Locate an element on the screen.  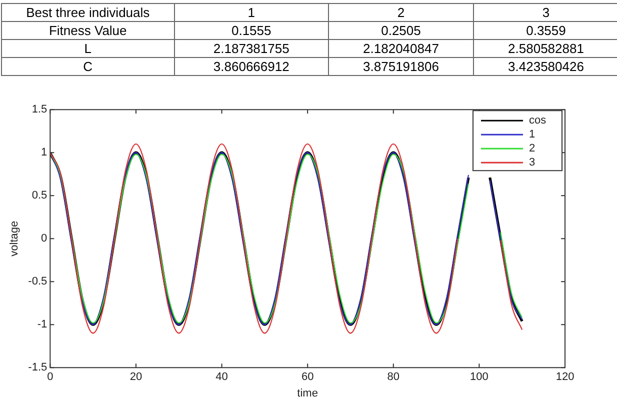
y-tick-label: -1 is located at coordinates (42, 324).